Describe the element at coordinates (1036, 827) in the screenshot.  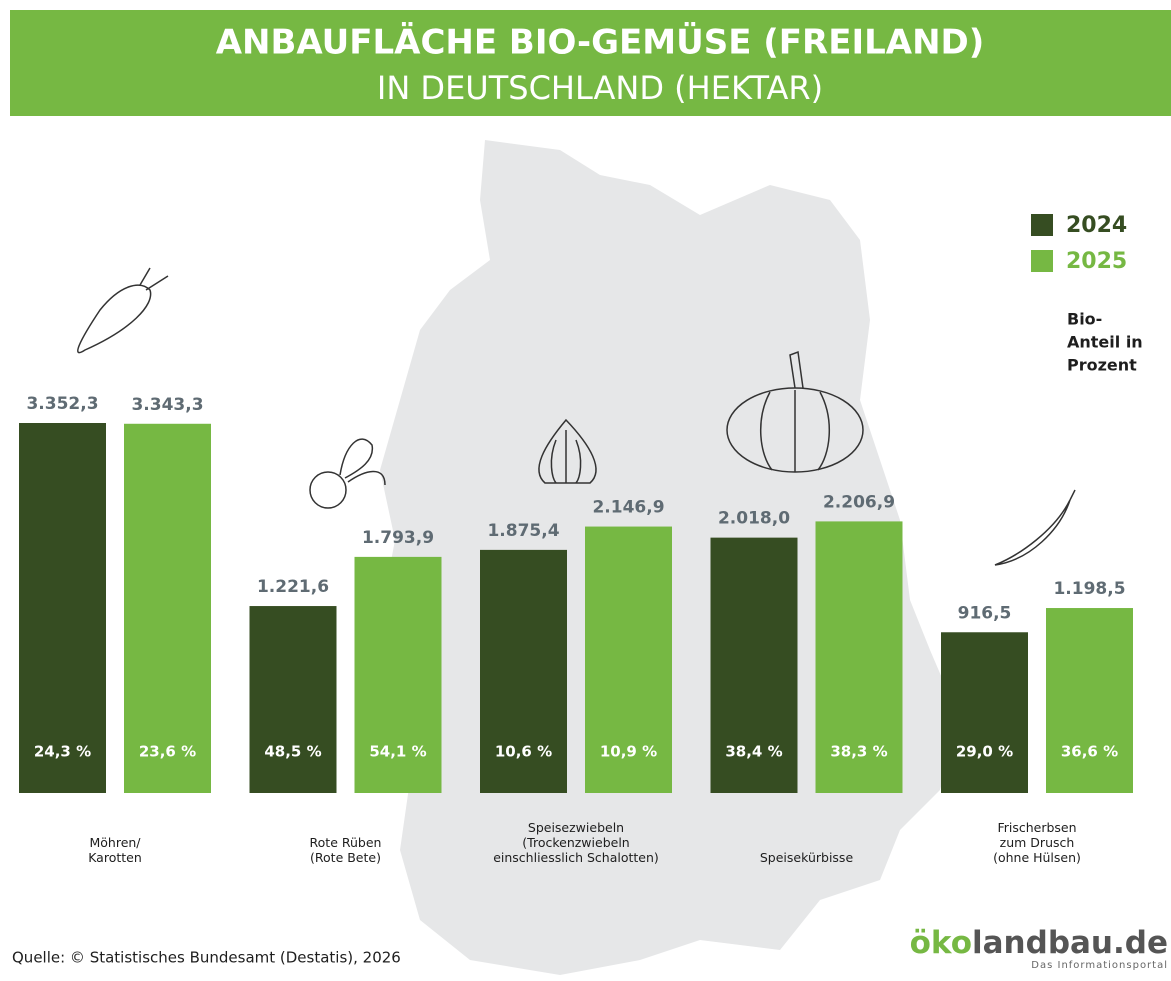
I see `category-line: Frischerbsen` at that location.